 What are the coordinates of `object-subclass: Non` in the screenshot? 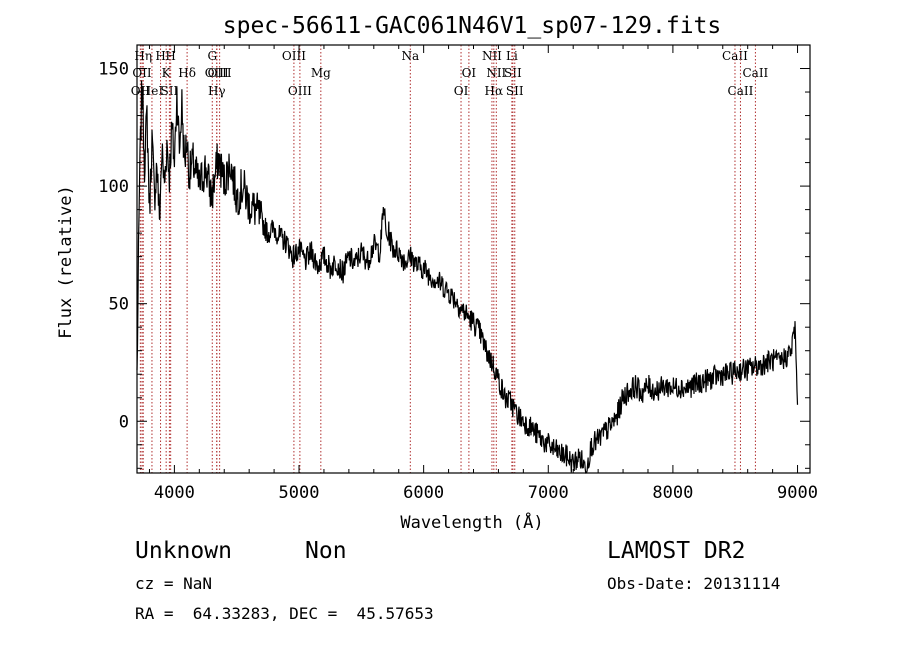 It's located at (326, 551).